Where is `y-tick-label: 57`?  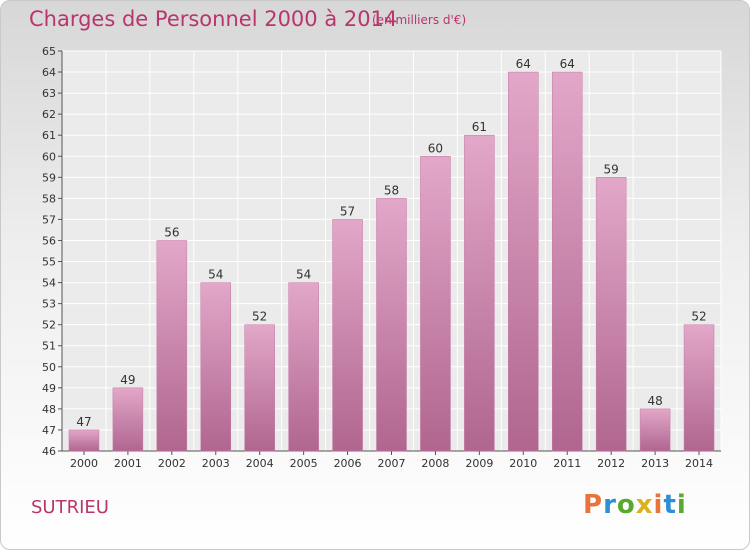 y-tick-label: 57 is located at coordinates (49, 219).